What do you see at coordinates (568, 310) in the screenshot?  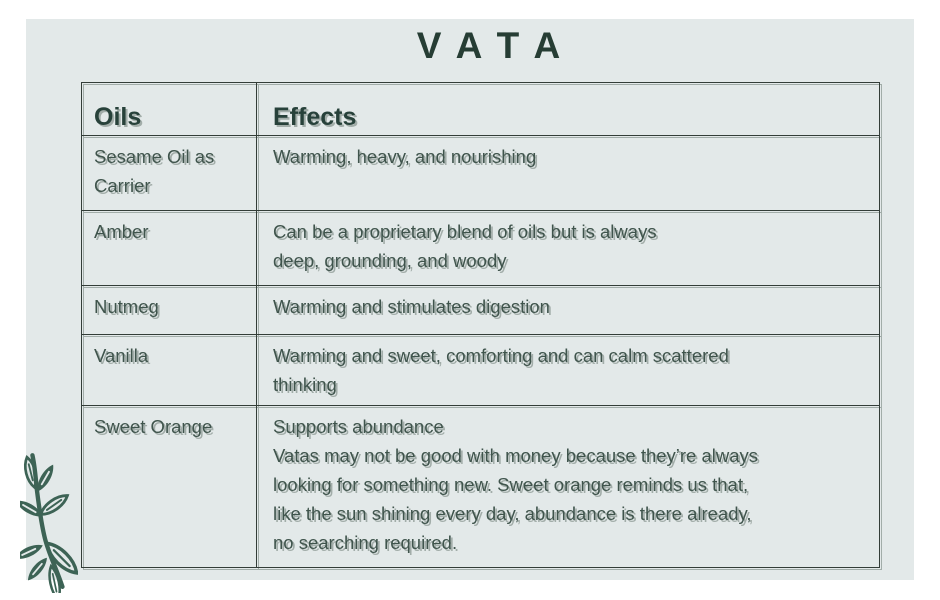 I see `effect-text-cell: Warming and stimulates digestion` at bounding box center [568, 310].